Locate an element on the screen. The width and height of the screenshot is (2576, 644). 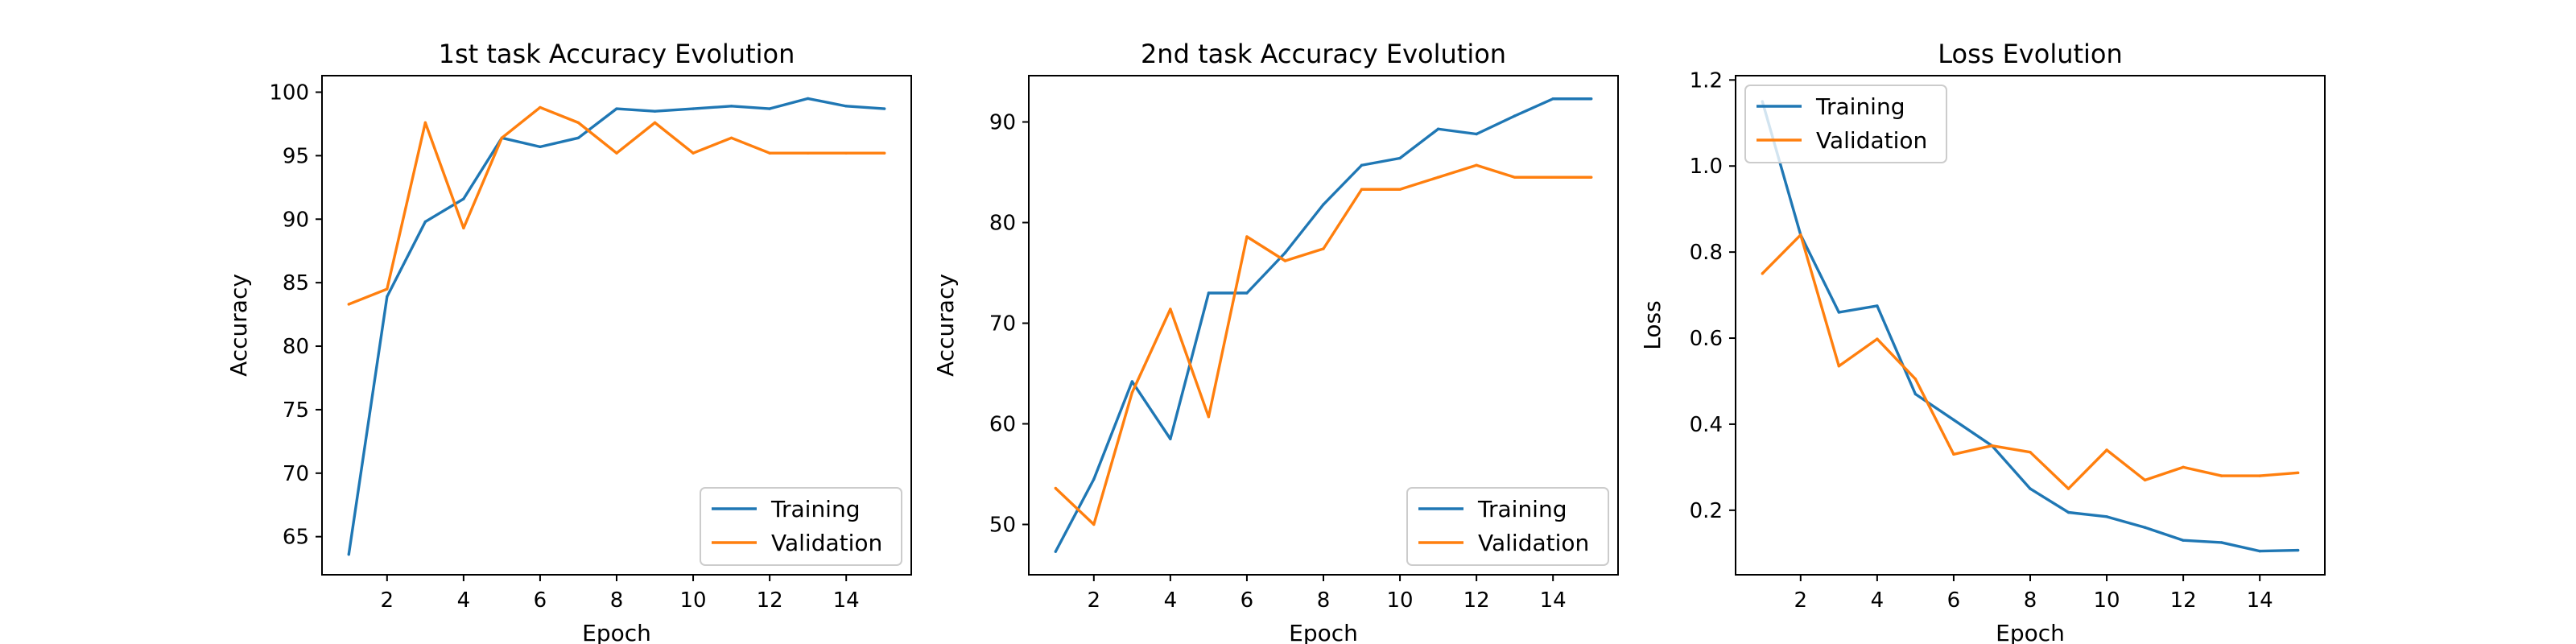
y-tick-label: 75 is located at coordinates (296, 410).